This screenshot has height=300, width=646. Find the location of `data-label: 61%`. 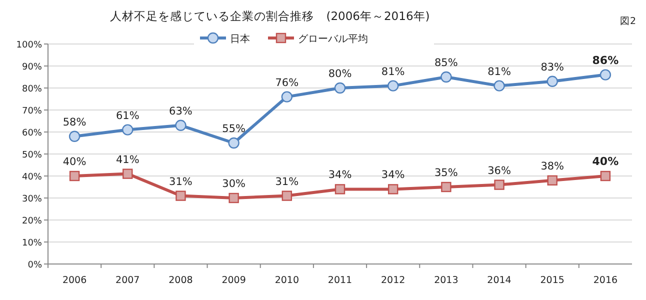

data-label: 61% is located at coordinates (128, 116).